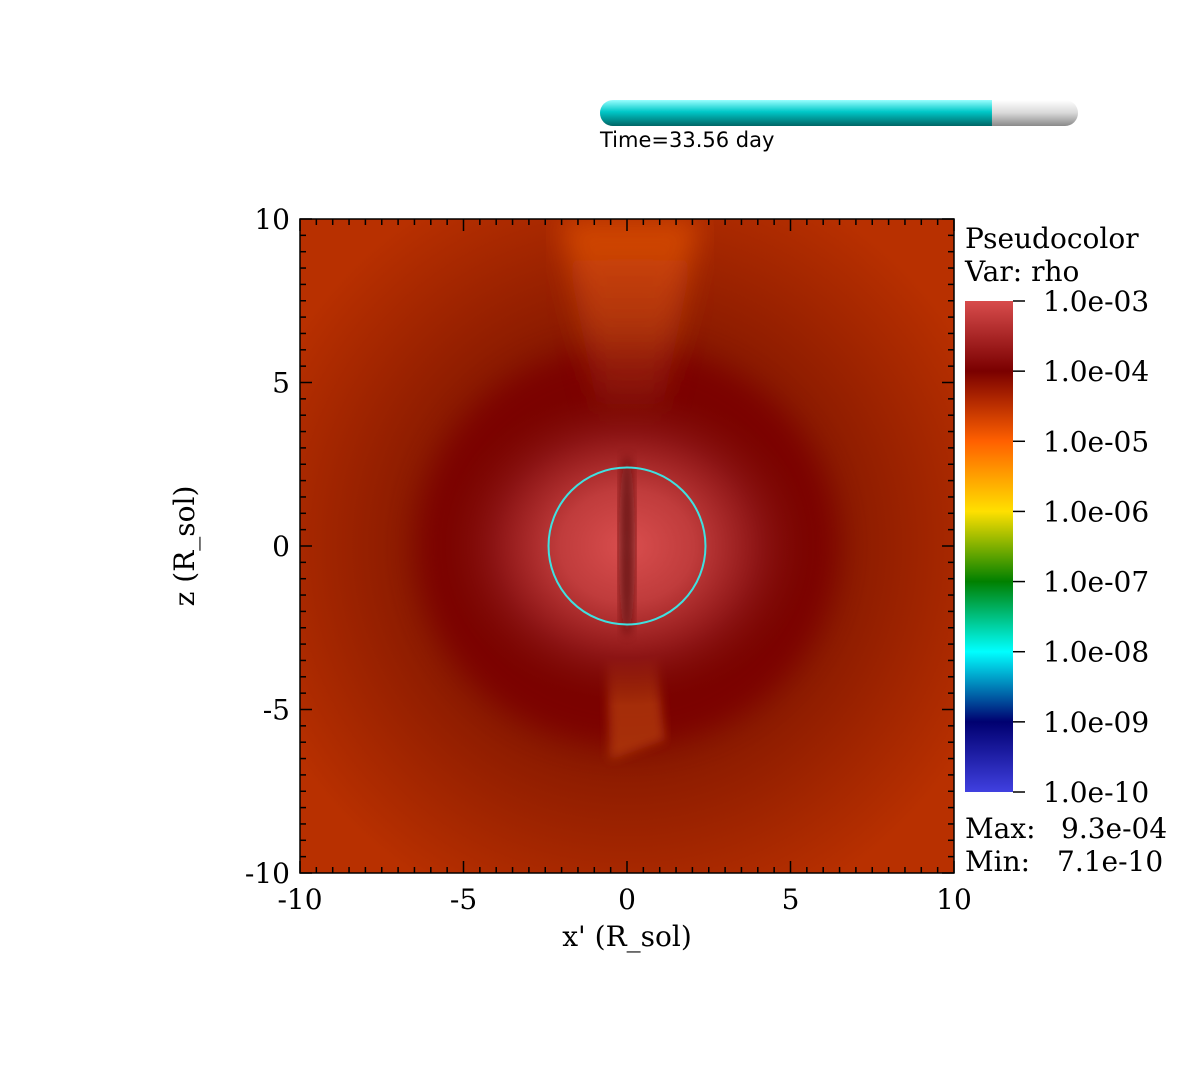  Describe the element at coordinates (1096, 441) in the screenshot. I see `colorbar-tick-label: 1.0e-05` at that location.